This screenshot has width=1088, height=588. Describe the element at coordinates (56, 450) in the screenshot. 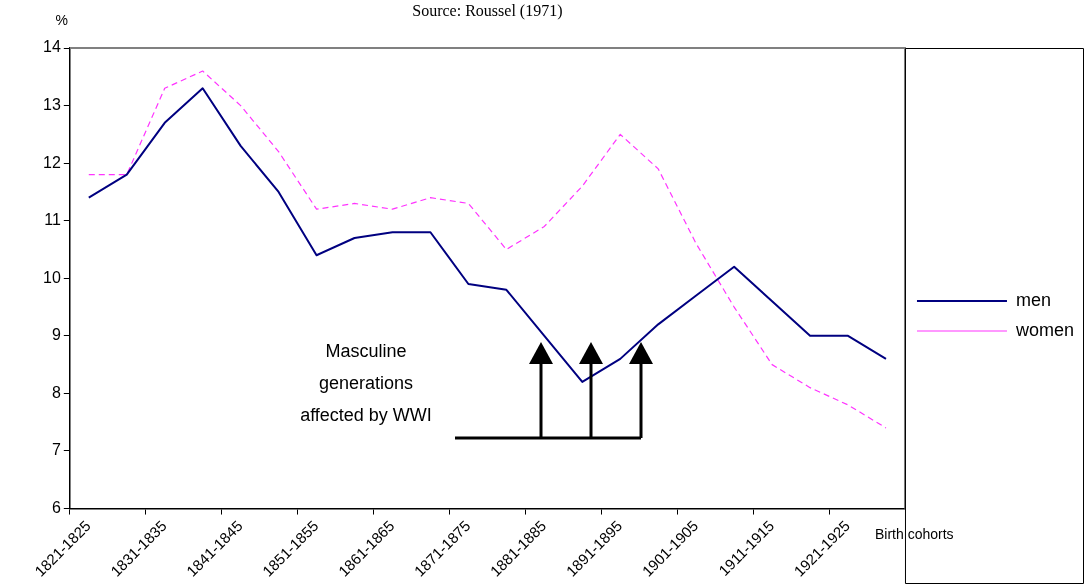

I see `y-tick-label: 7` at that location.